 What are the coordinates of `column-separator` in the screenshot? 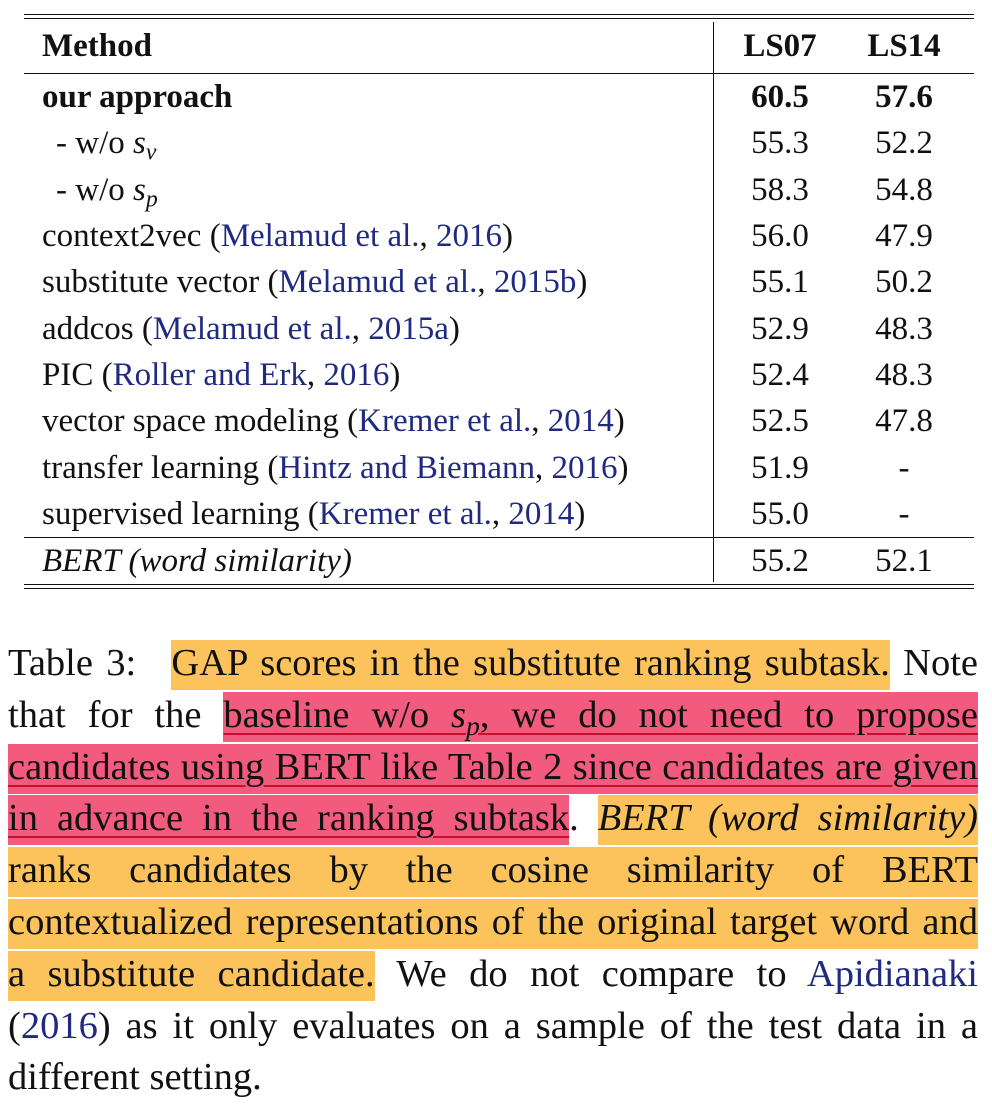 It's located at (713, 302).